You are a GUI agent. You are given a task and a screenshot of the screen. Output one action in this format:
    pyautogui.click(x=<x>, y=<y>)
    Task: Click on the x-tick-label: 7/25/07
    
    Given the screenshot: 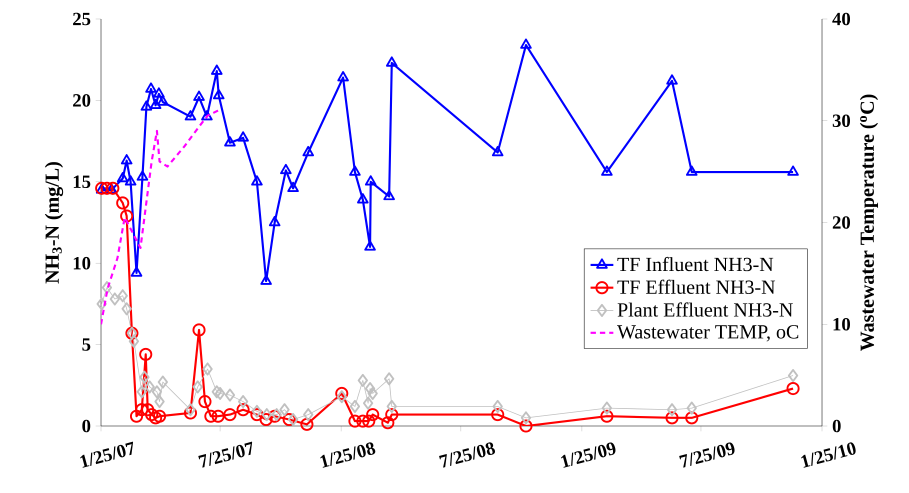 What is the action you would take?
    pyautogui.click(x=225, y=455)
    